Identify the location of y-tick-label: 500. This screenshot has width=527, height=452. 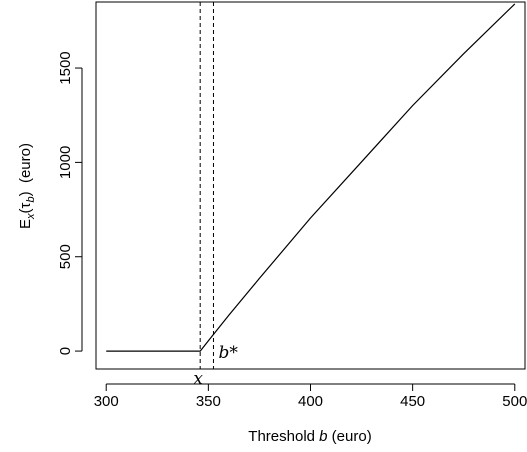
(65, 256).